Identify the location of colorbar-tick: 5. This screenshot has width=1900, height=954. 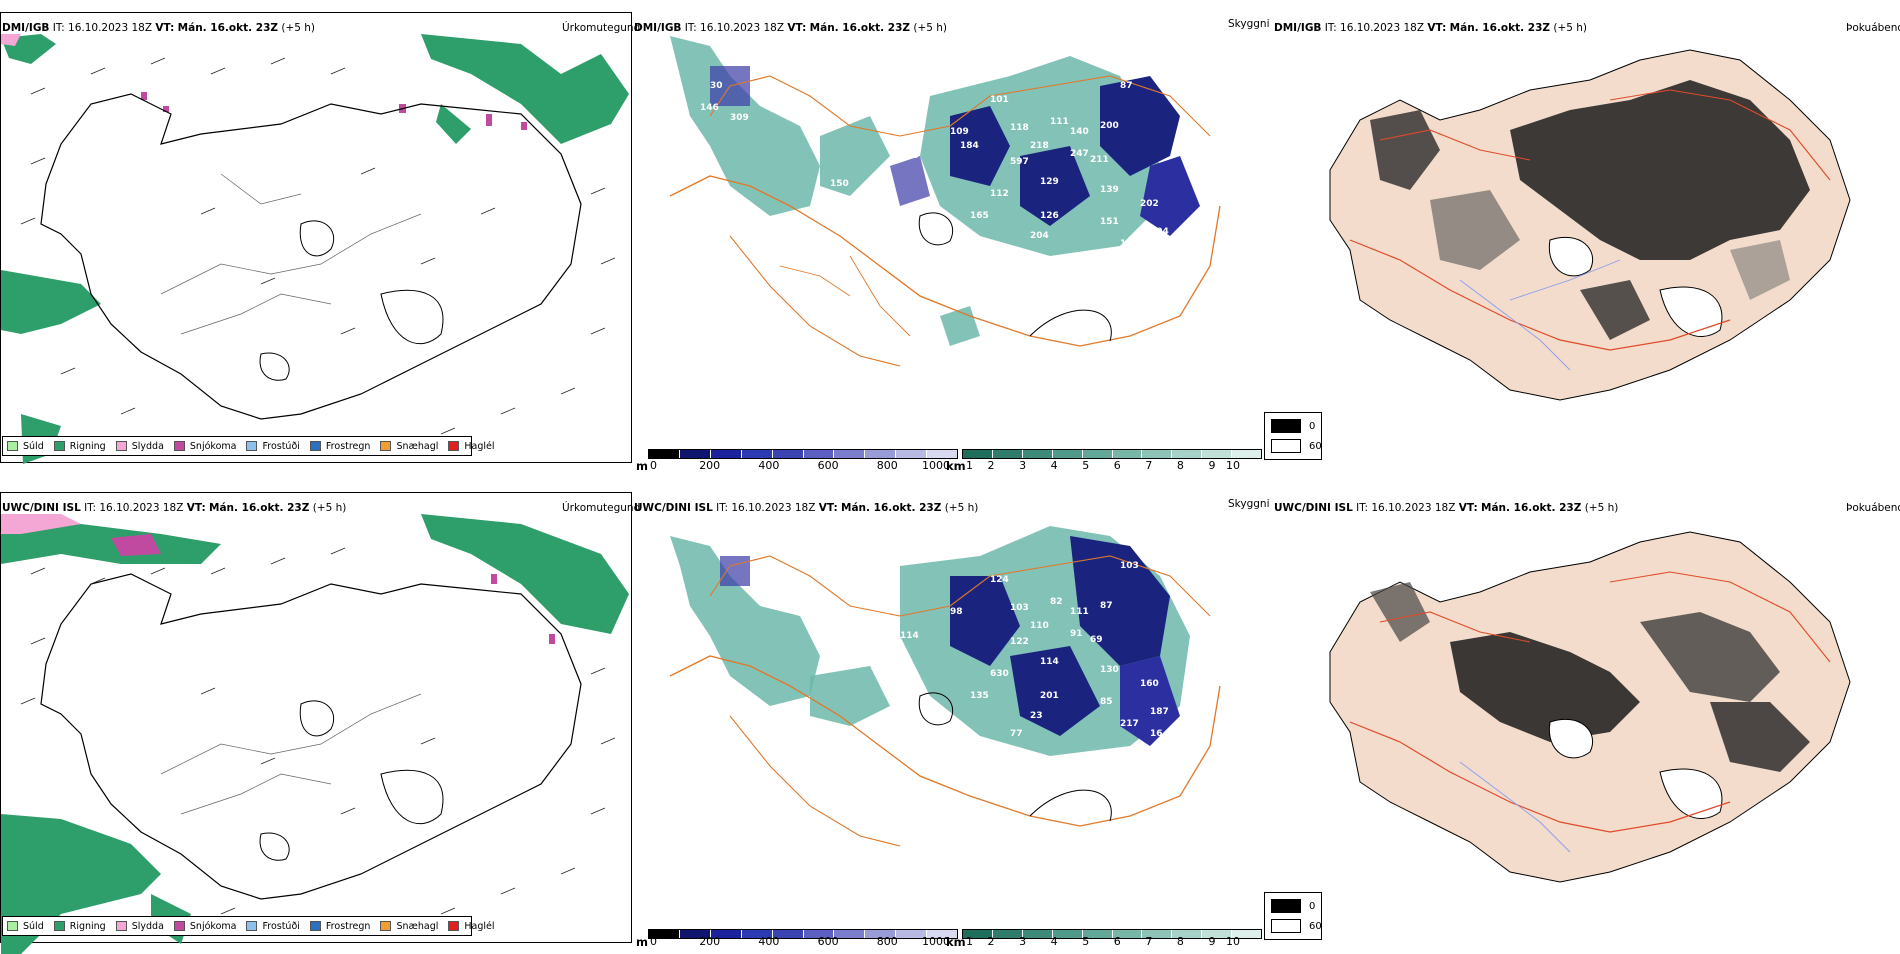
(1086, 941).